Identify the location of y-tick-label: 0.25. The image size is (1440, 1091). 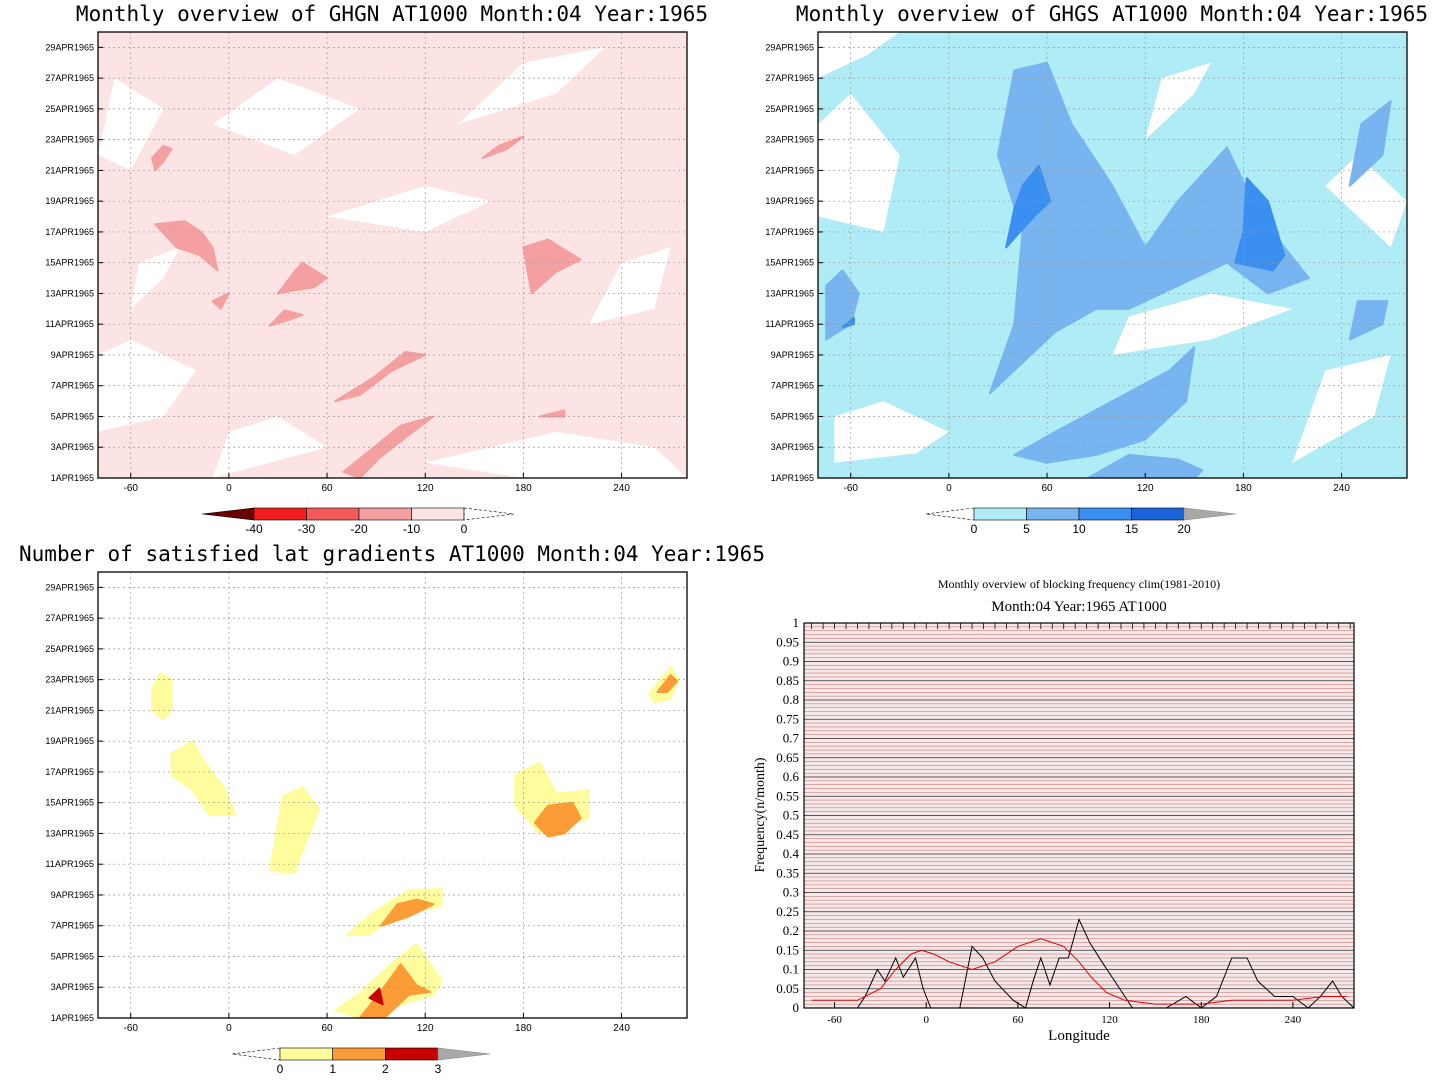
(787, 911).